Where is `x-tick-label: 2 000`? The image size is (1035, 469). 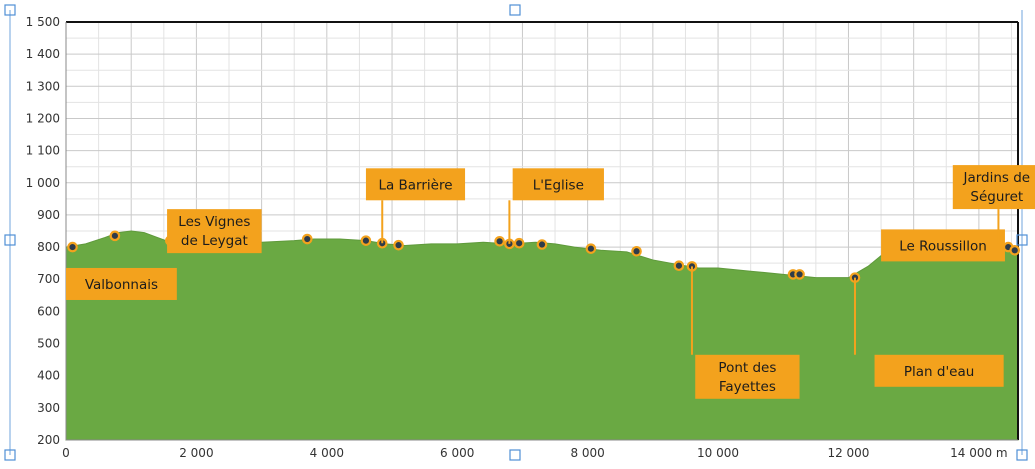
x-tick-label: 2 000 is located at coordinates (196, 453).